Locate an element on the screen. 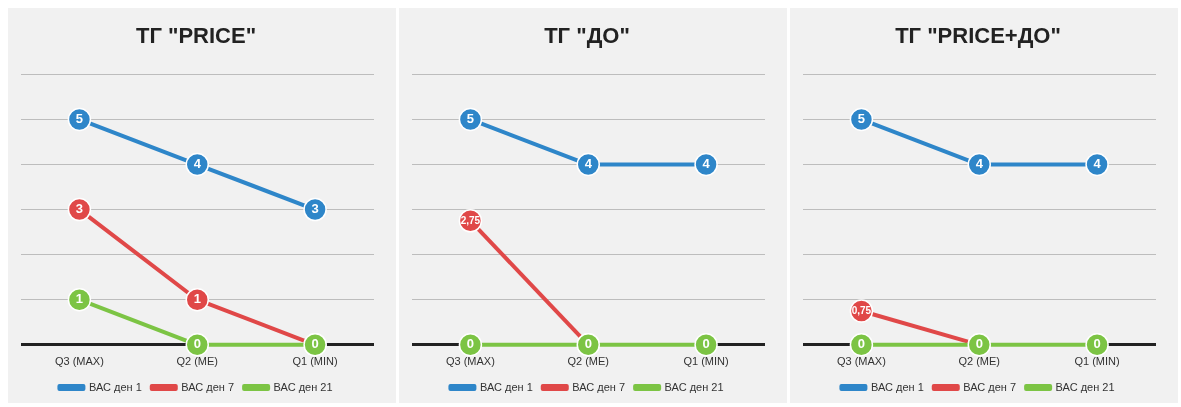 This screenshot has width=1181, height=407. chart-title: ТГ "PRICE+ДО" is located at coordinates (978, 36).